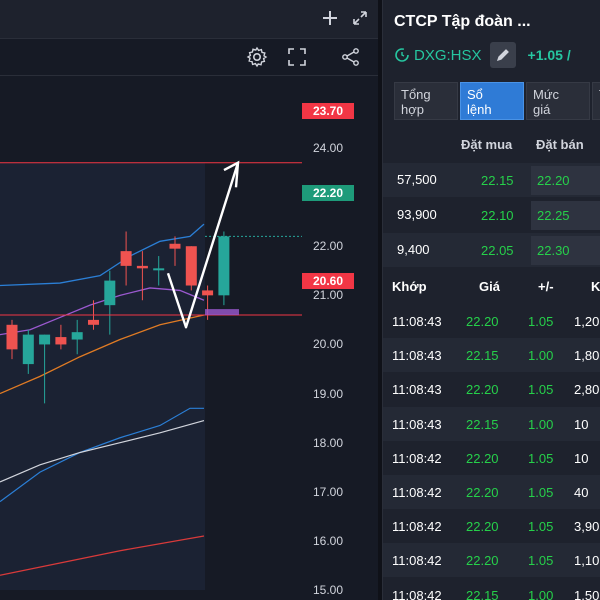  I want to click on ticker-row: DXG:HSX +1.05 /, so click(482, 55).